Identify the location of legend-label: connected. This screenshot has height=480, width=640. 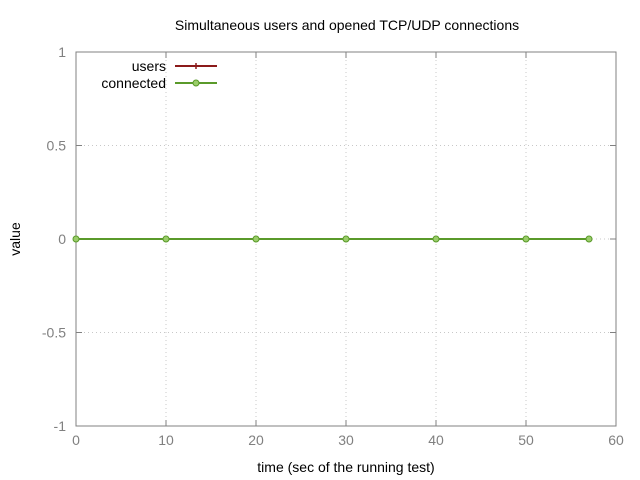
(133, 83).